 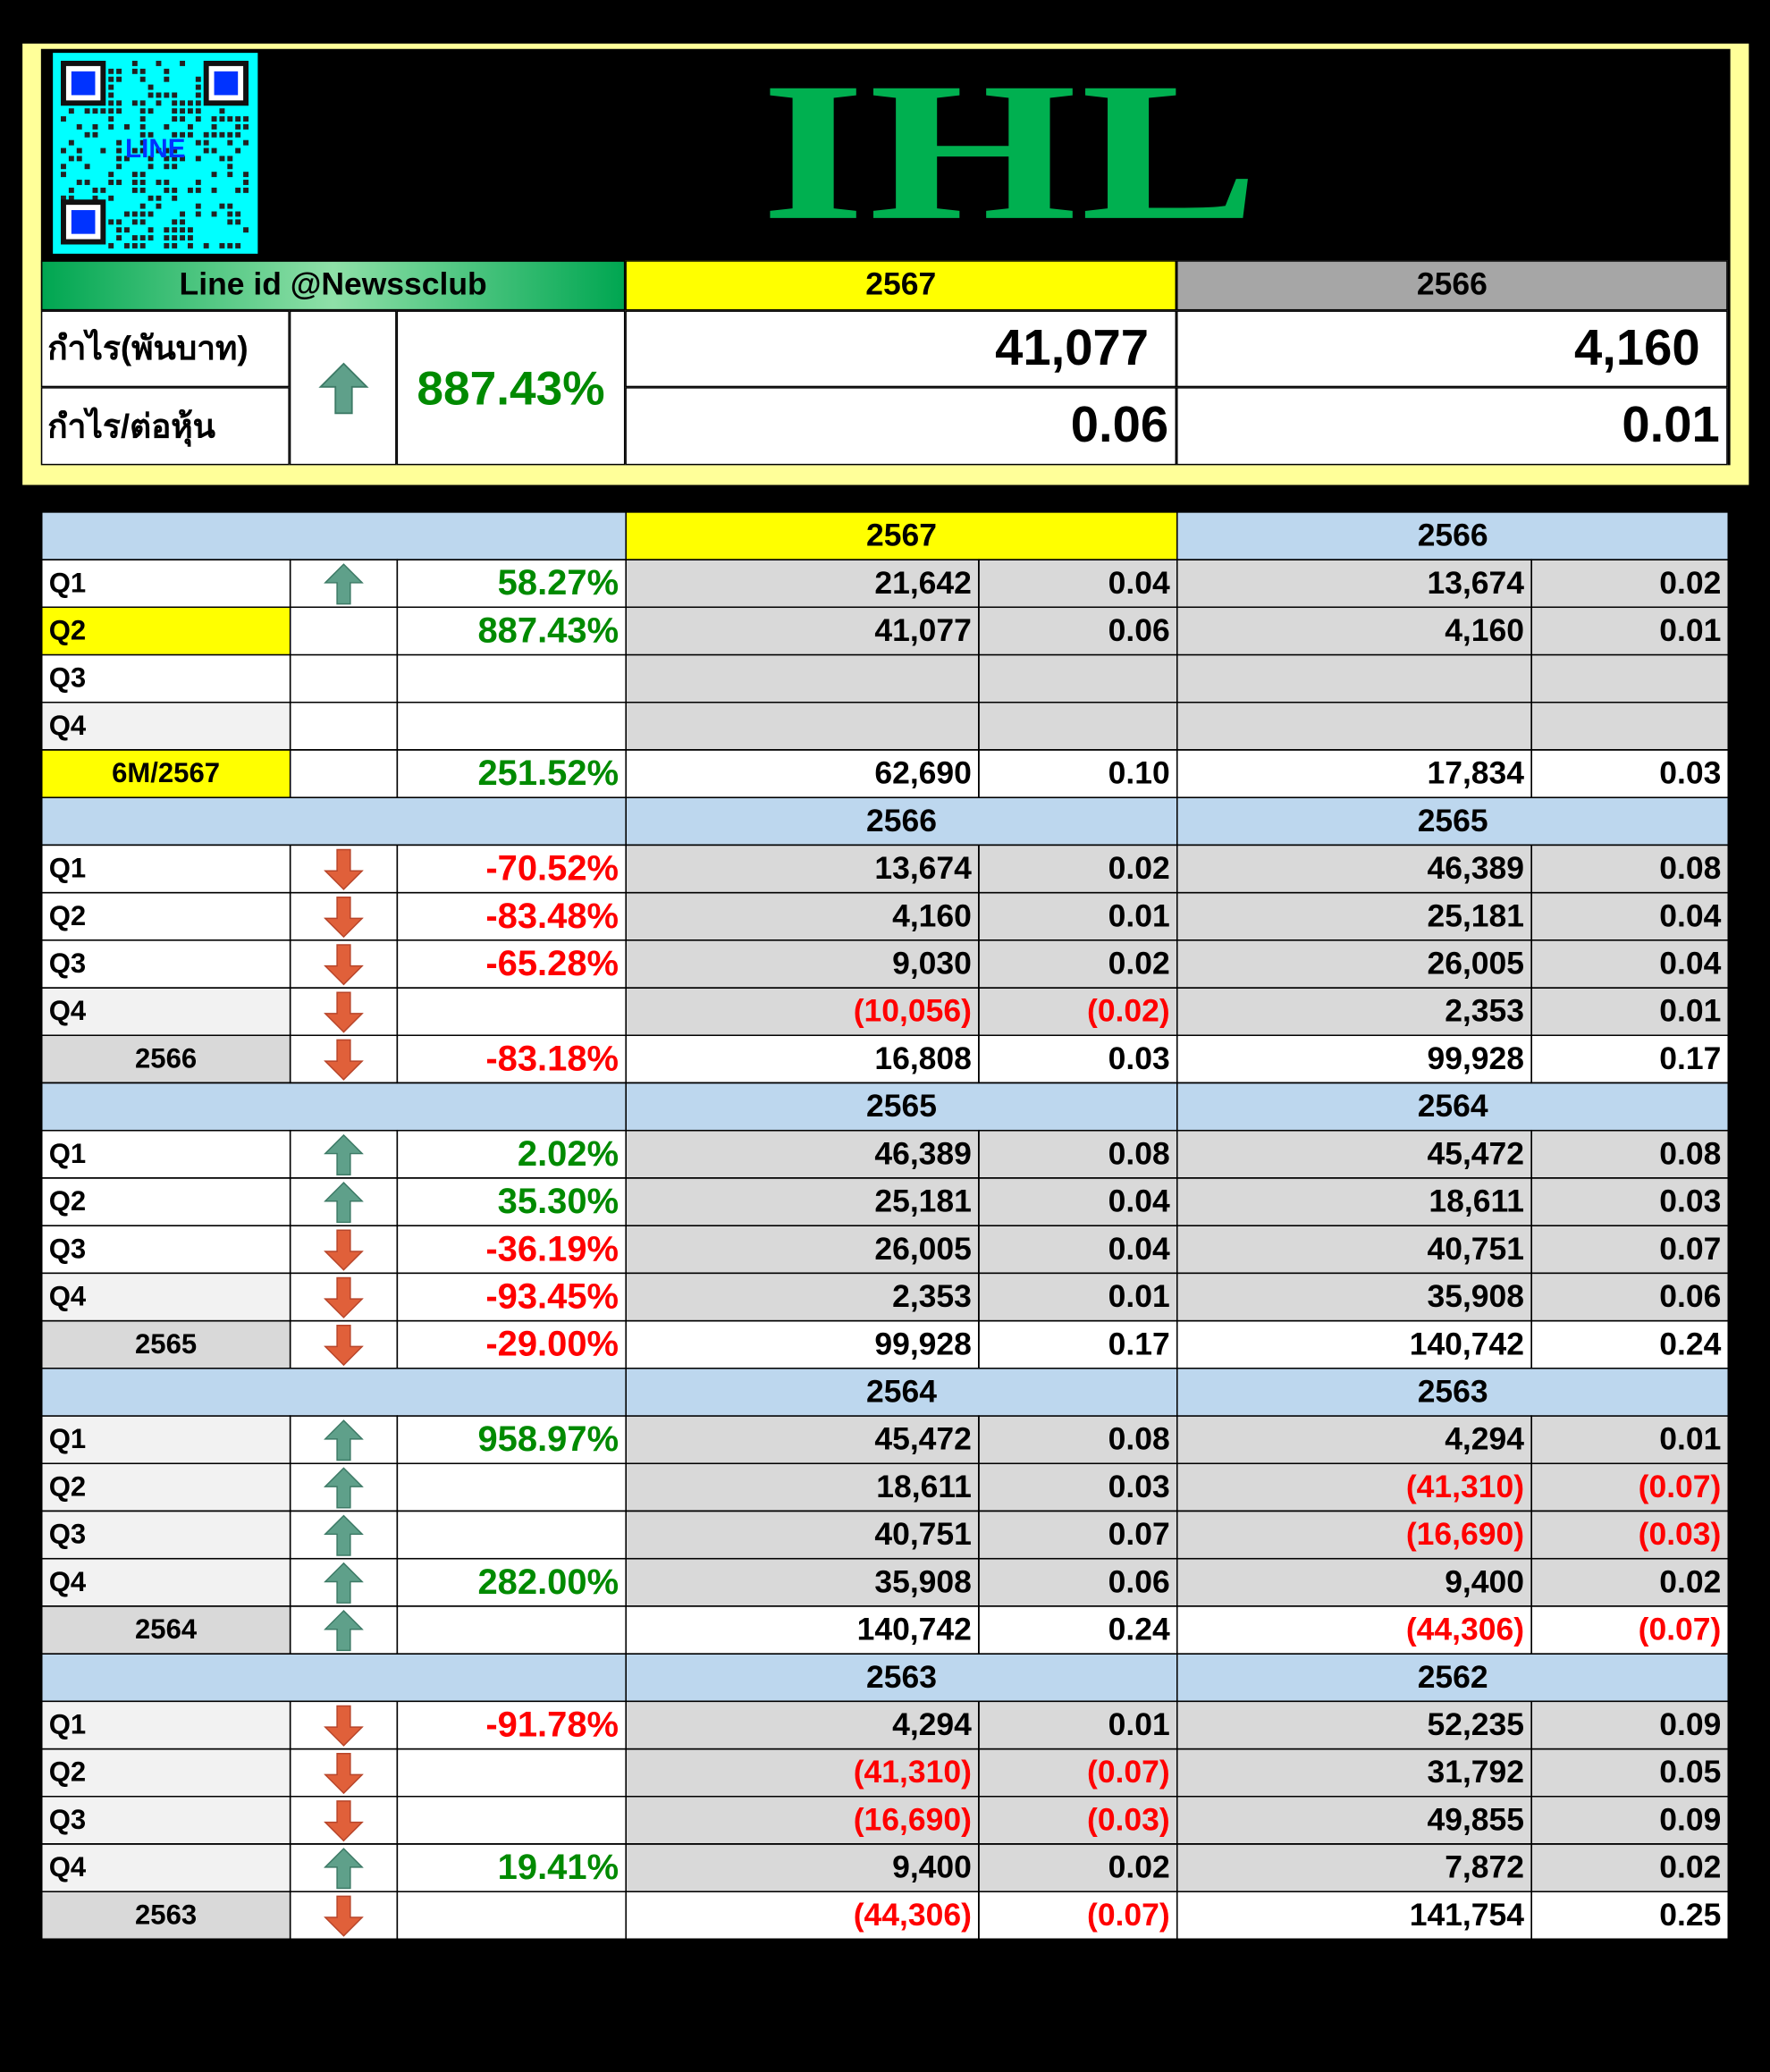 What do you see at coordinates (511, 1535) in the screenshot?
I see `change` at bounding box center [511, 1535].